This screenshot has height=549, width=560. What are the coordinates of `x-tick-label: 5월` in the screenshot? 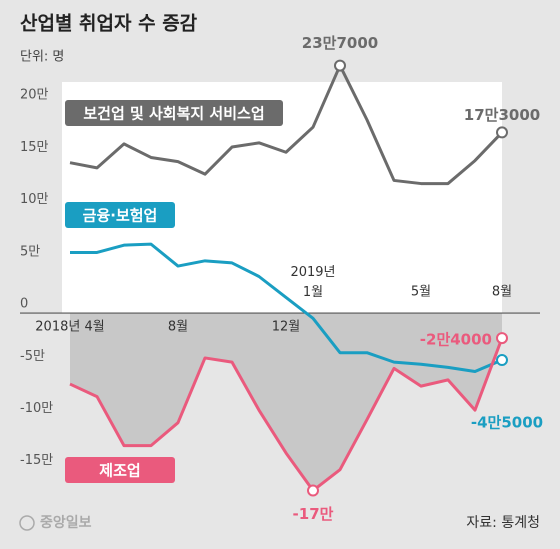 It's located at (421, 292).